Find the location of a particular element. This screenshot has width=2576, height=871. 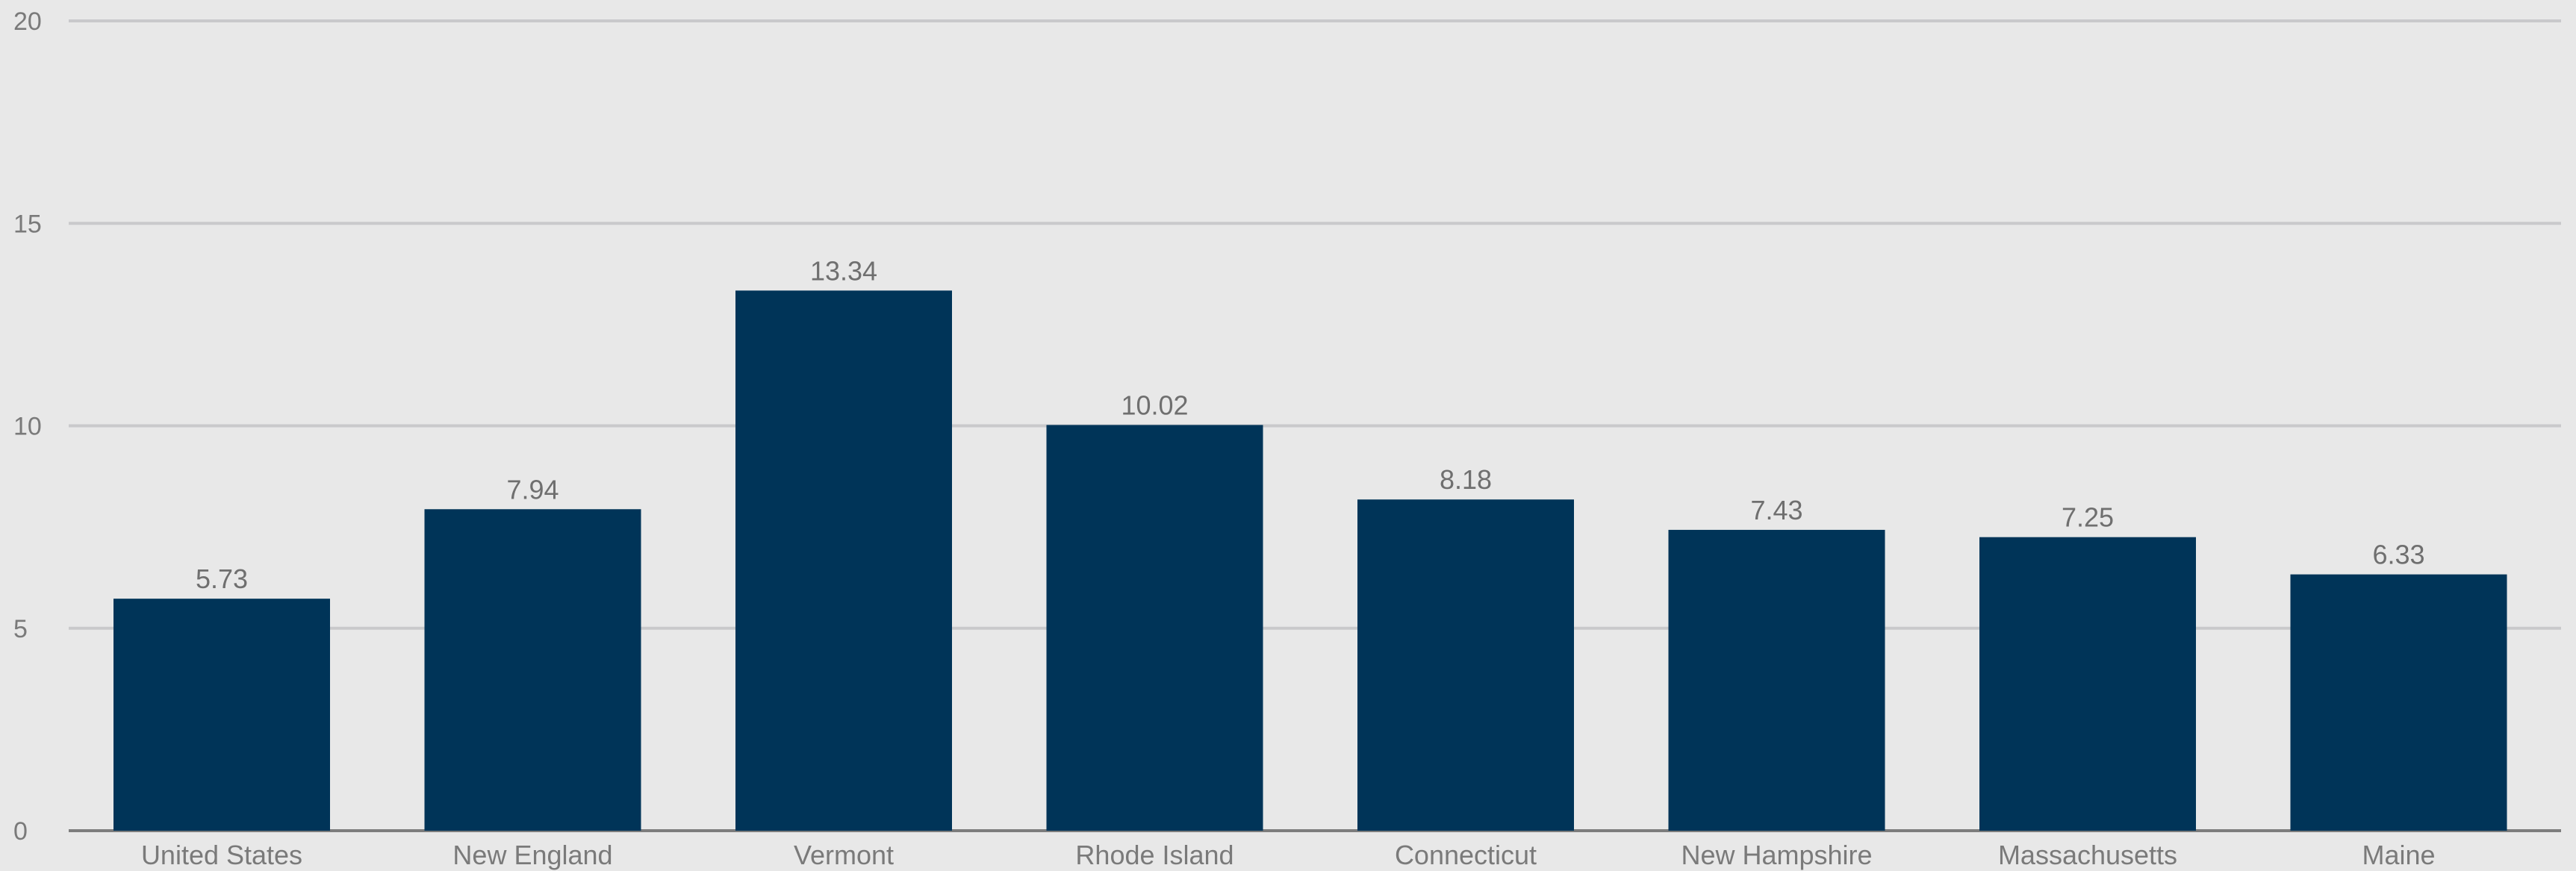

data-label: 10.02 is located at coordinates (1154, 405).